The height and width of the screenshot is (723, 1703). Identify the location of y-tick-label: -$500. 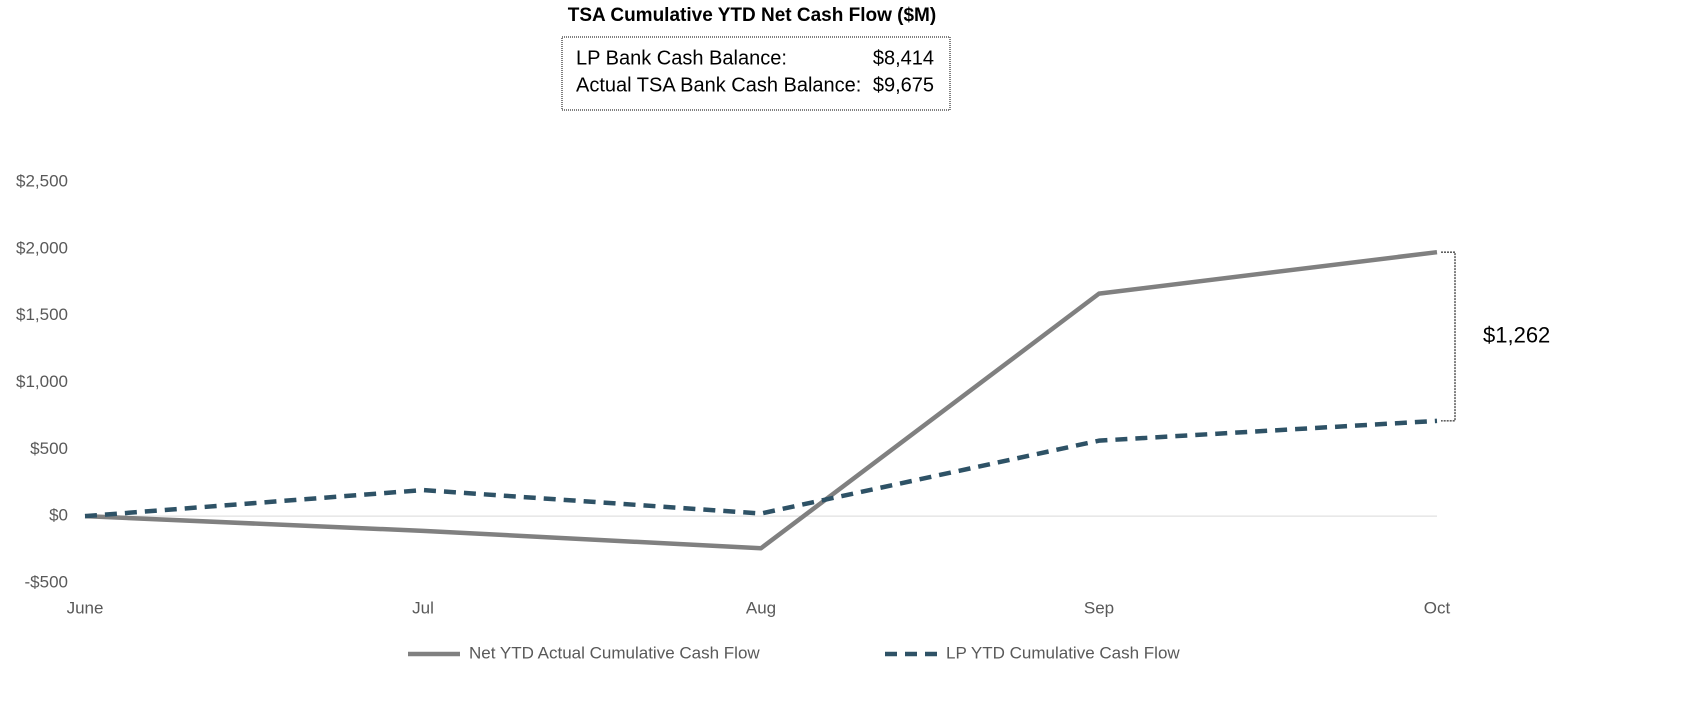
(46, 581).